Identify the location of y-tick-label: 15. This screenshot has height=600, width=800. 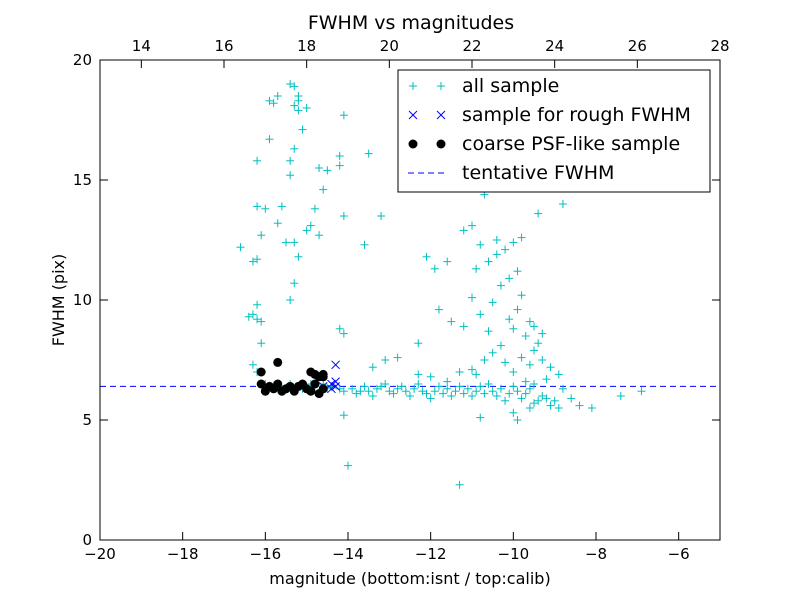
(82, 180).